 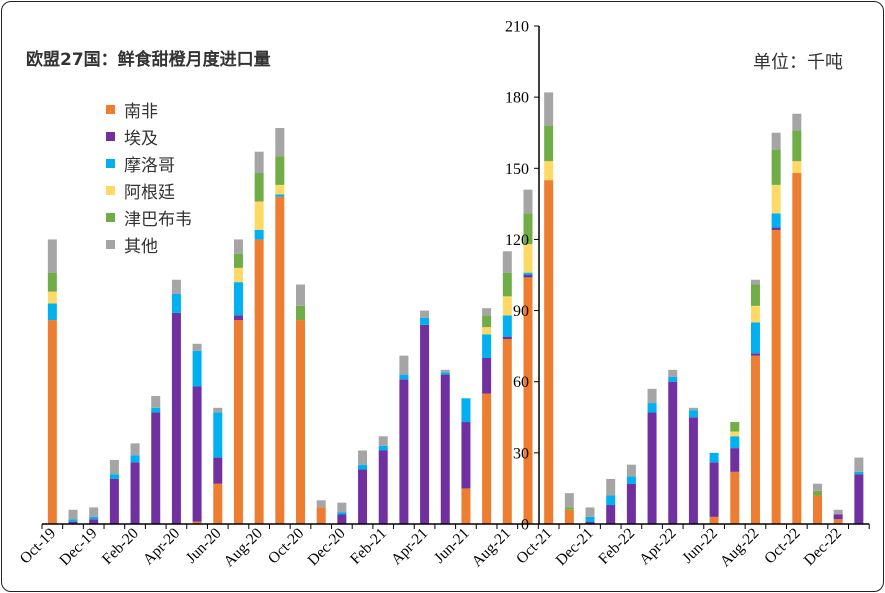 I want to click on x-tick-label: Dec-22, so click(x=823, y=547).